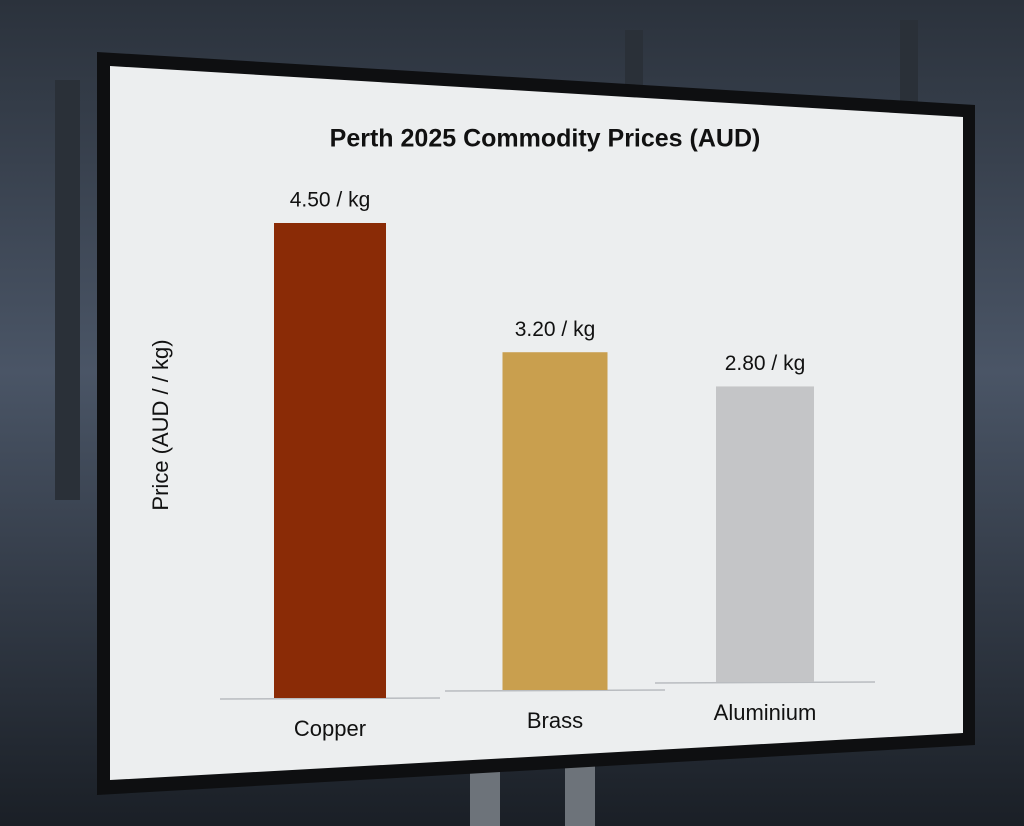 This screenshot has height=826, width=1024. What do you see at coordinates (580, 793) in the screenshot?
I see `stand` at bounding box center [580, 793].